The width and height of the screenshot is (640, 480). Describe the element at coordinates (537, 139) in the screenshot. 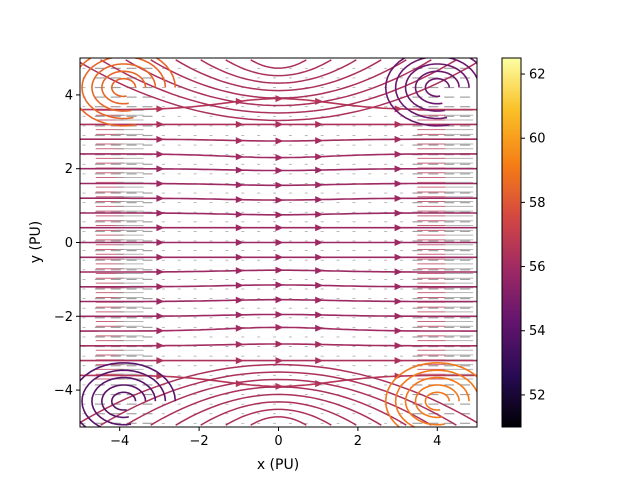

I see `colorbar-tick-label: 60` at that location.